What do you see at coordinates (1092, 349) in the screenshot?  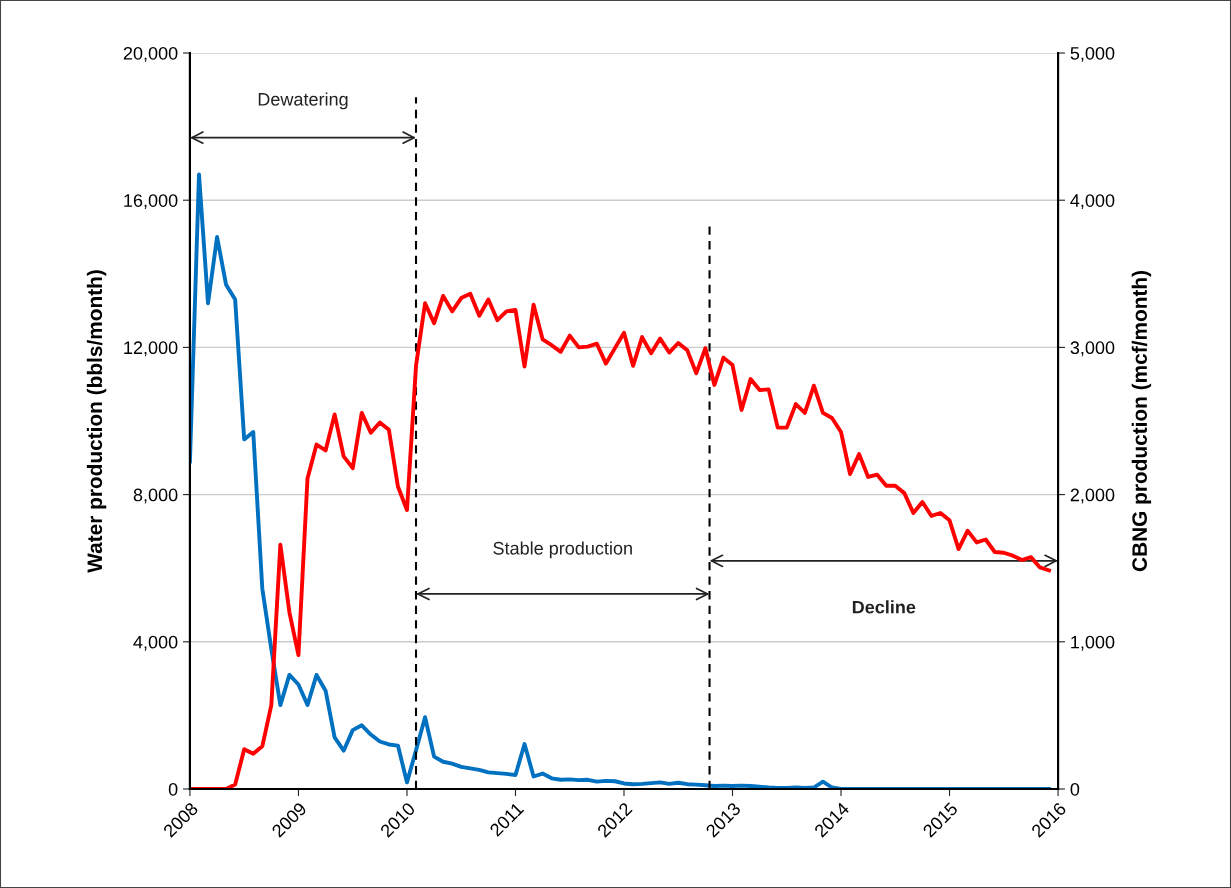 I see `y2-tick-label: 3,000` at bounding box center [1092, 349].